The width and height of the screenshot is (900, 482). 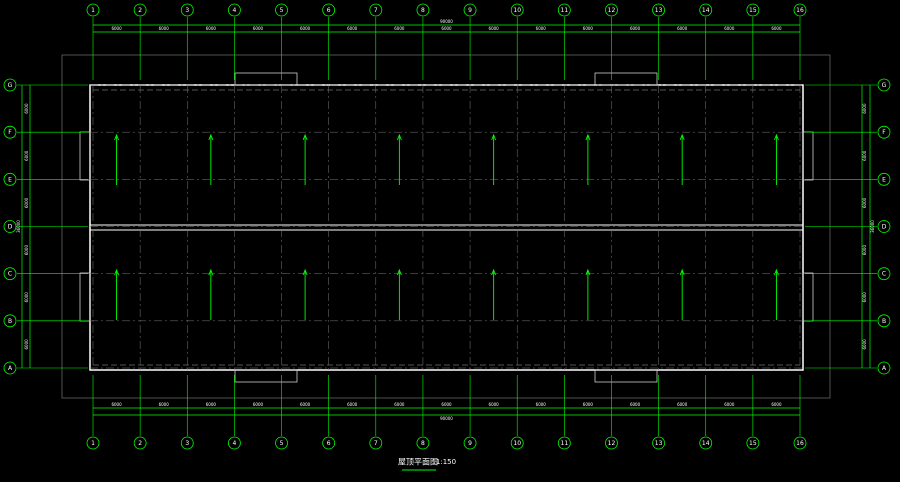 I want to click on axis-label: 8, so click(x=423, y=10).